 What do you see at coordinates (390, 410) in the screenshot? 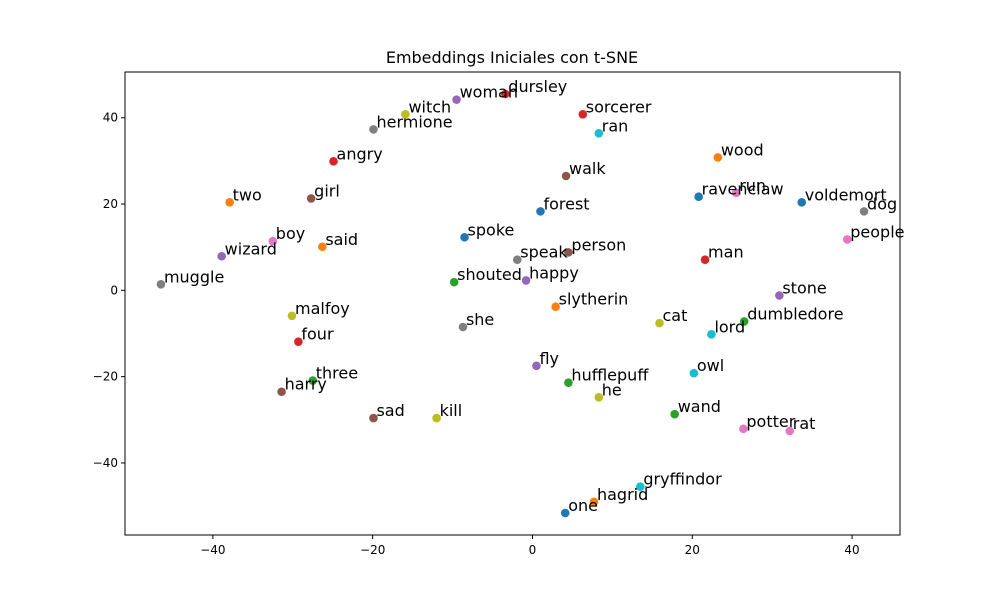
I see `point-label-sad: sad` at bounding box center [390, 410].